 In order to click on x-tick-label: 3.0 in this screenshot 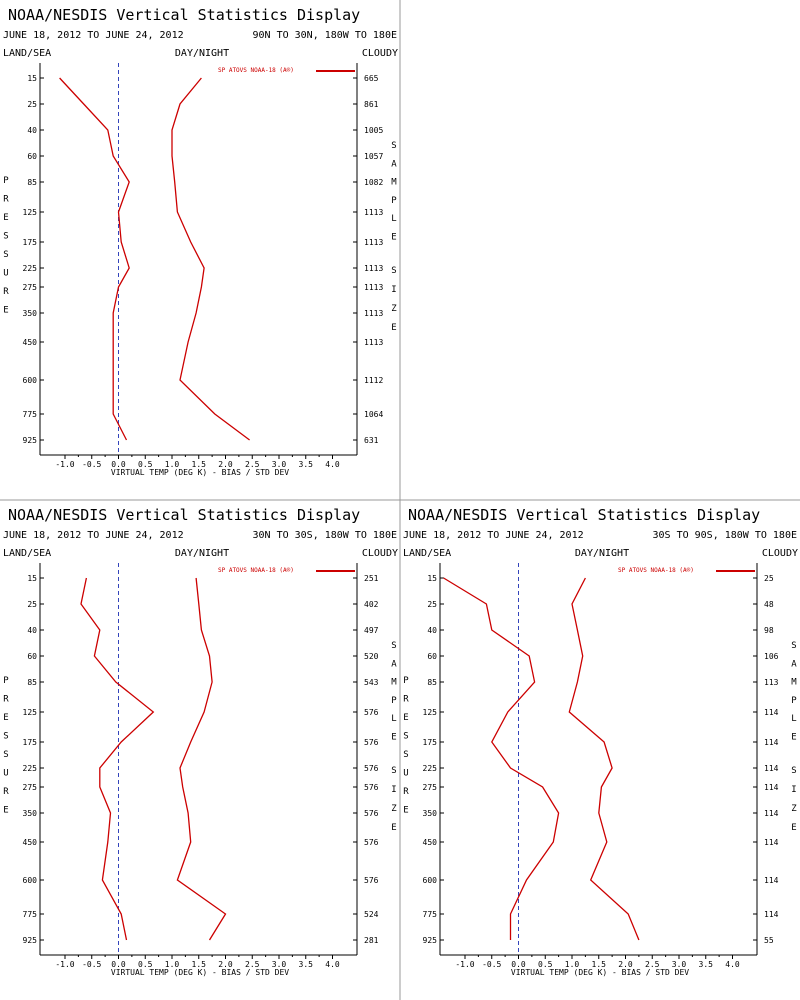, I will do `click(279, 464)`.